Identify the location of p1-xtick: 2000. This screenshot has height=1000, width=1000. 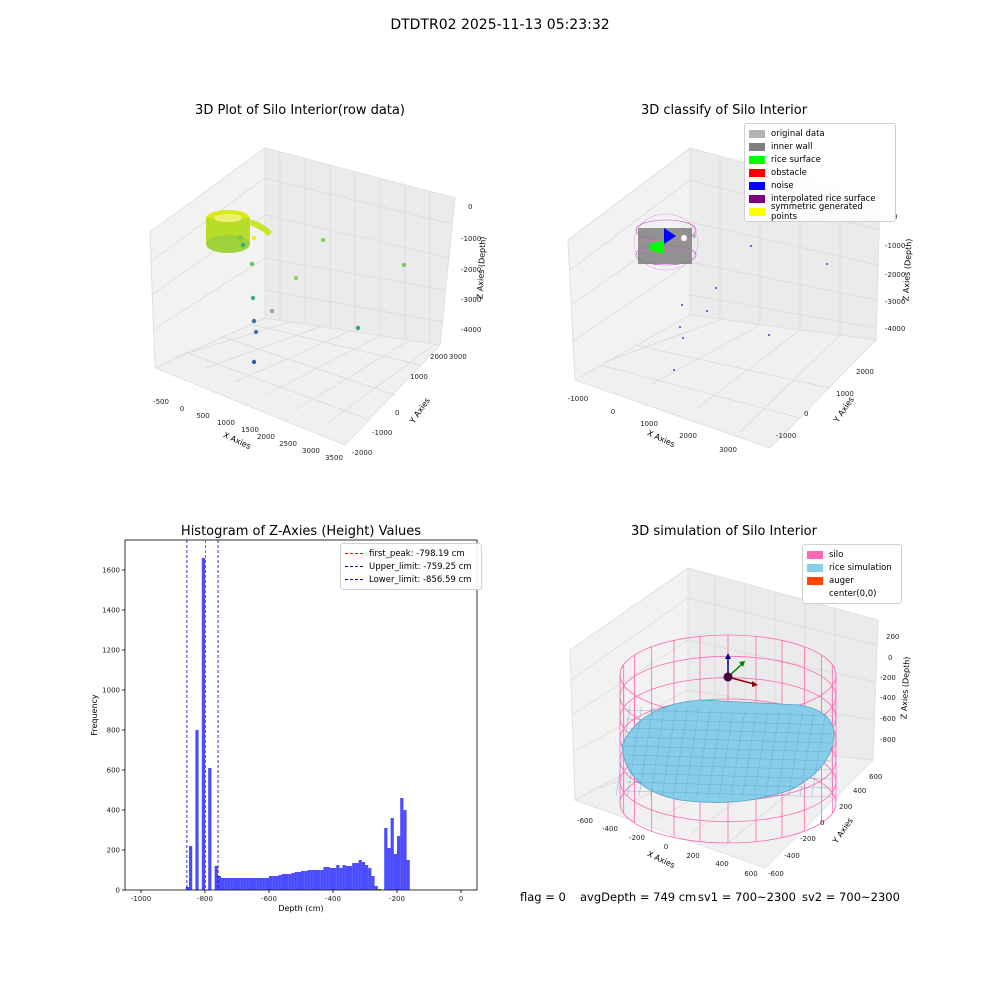
(266, 437).